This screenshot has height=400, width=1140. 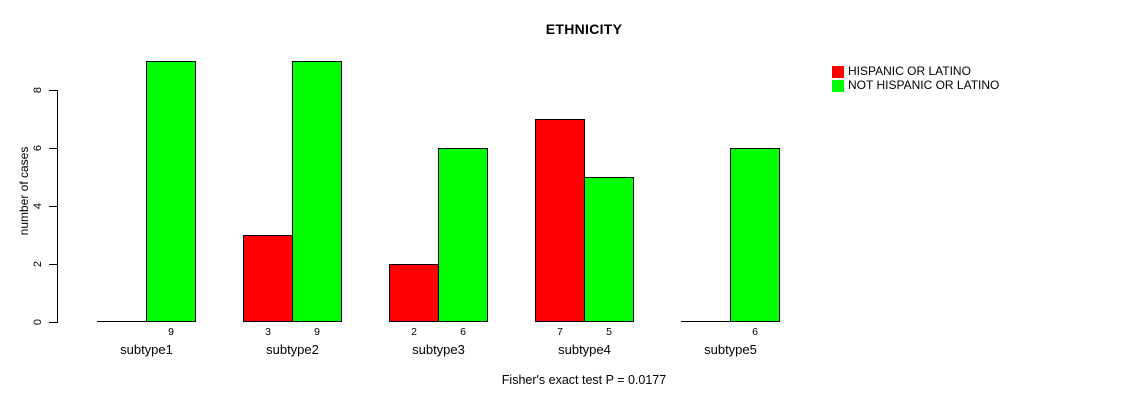 What do you see at coordinates (122, 321) in the screenshot?
I see `bar-hispanic-or-latino-subtype1` at bounding box center [122, 321].